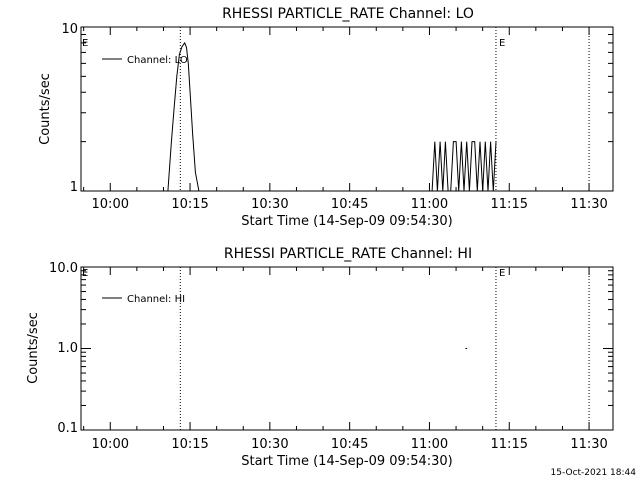 Image resolution: width=640 pixels, height=480 pixels. What do you see at coordinates (509, 444) in the screenshot?
I see `chart-hi-x-tick-label: 11:15` at bounding box center [509, 444].